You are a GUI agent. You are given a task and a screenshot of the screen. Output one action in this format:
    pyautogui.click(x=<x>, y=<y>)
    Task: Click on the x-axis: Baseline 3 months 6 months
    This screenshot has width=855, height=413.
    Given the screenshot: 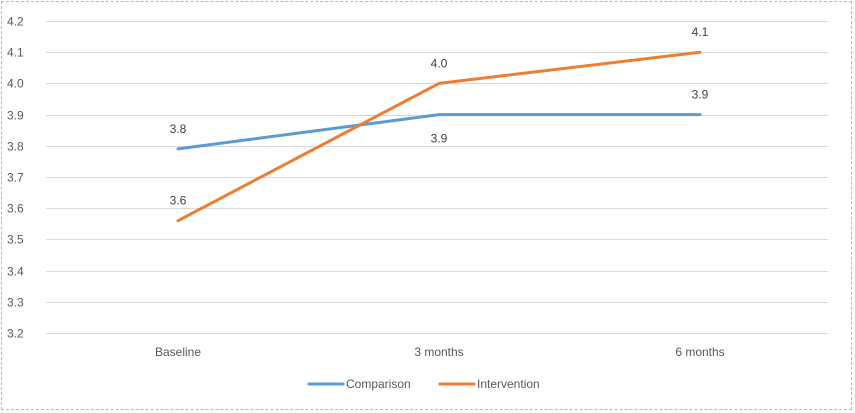 What is the action you would take?
    pyautogui.click(x=440, y=352)
    